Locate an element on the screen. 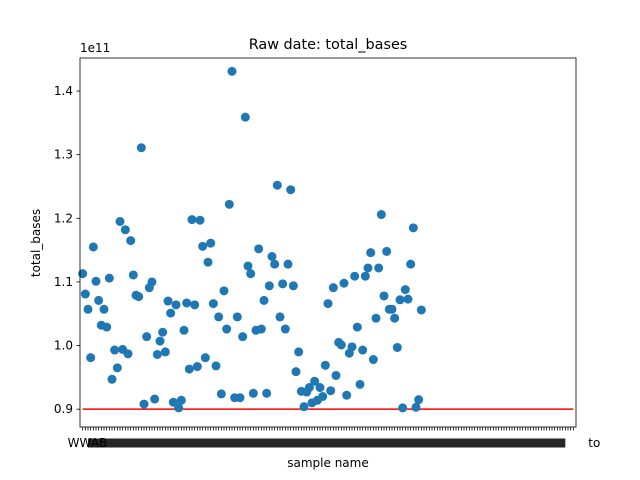  y-tick-label: 1.1 is located at coordinates (63, 282).